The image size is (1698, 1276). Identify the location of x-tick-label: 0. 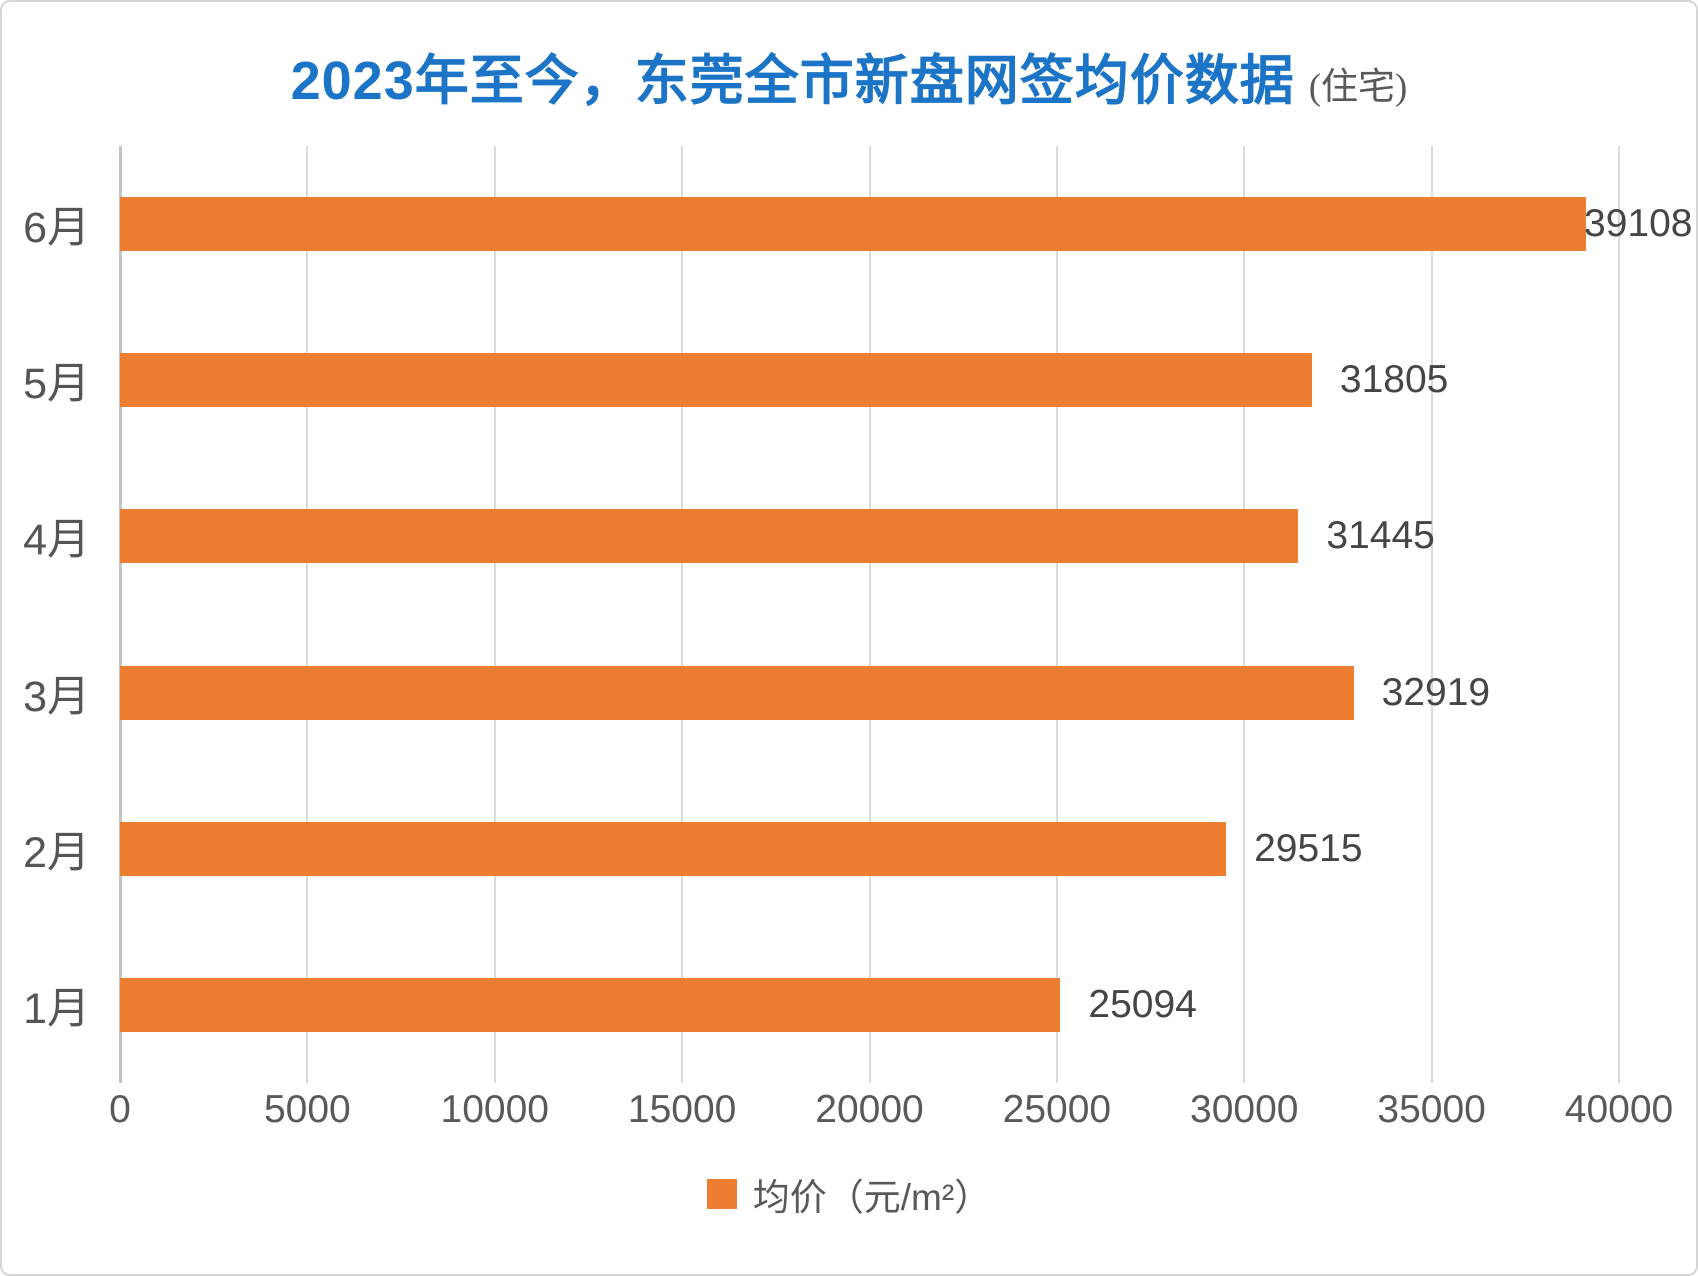
(120, 1109).